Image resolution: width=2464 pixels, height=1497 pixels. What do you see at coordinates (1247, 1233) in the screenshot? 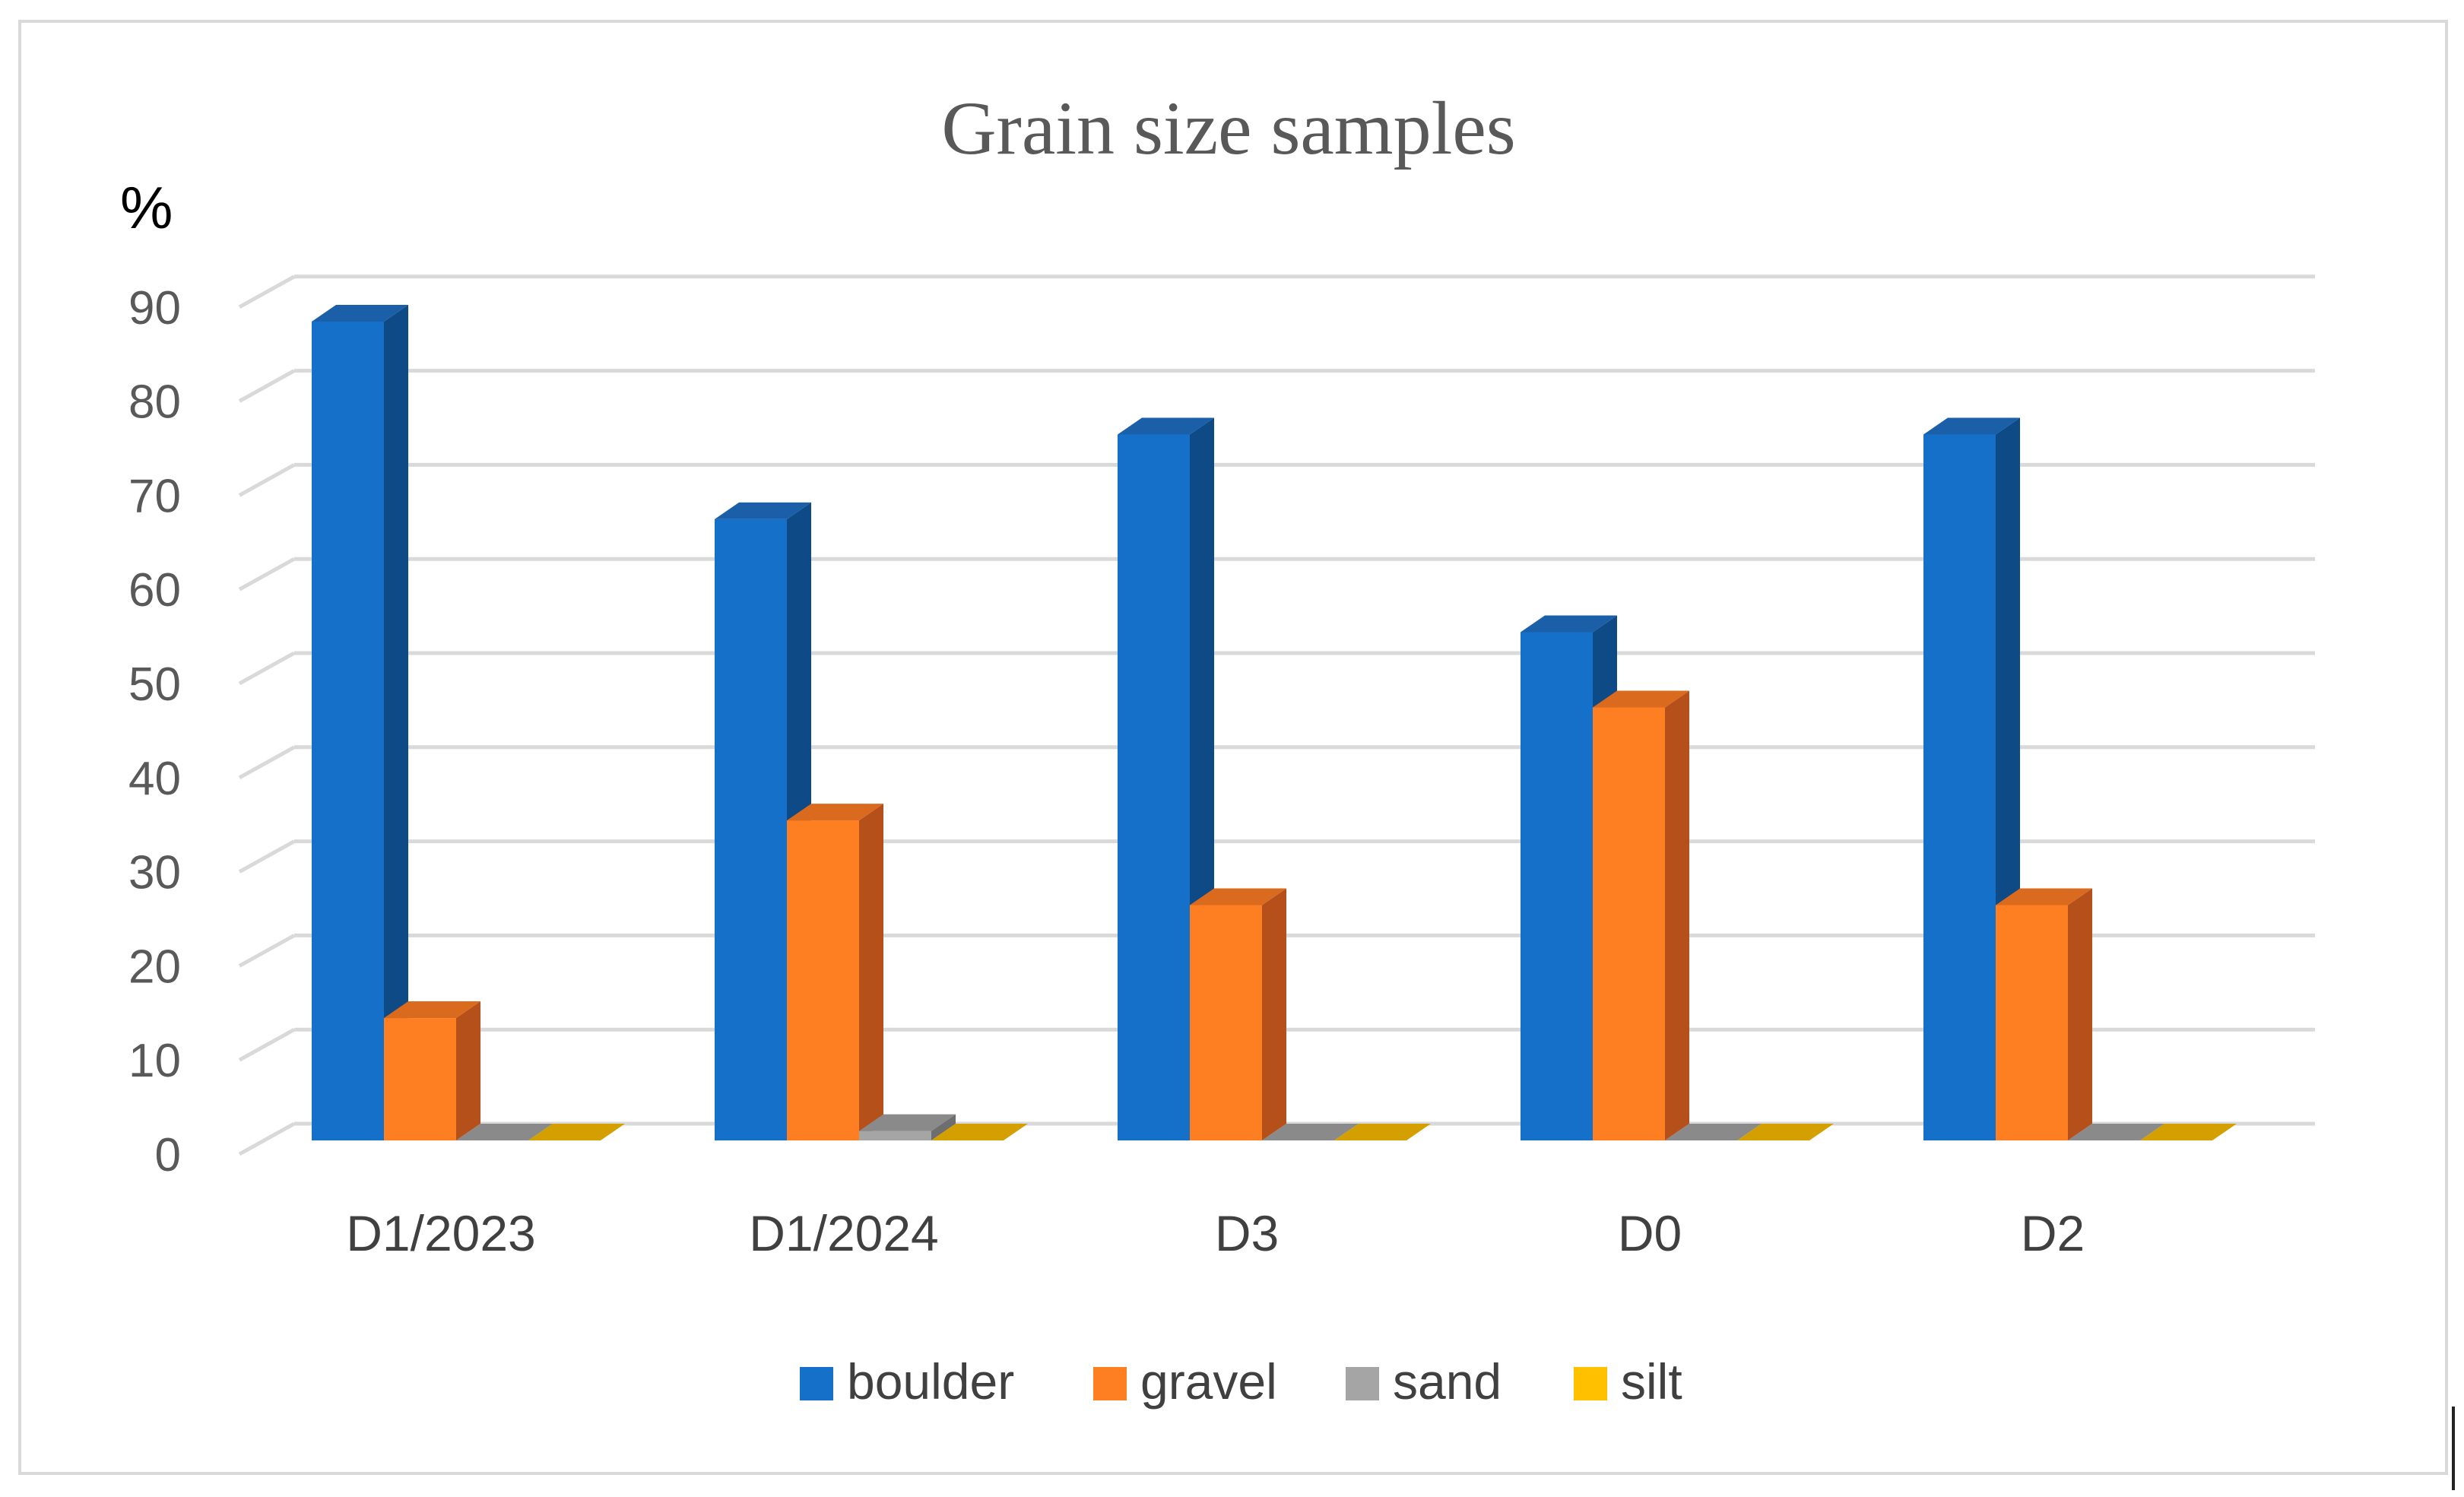
I see `x-tick-label: D3` at bounding box center [1247, 1233].